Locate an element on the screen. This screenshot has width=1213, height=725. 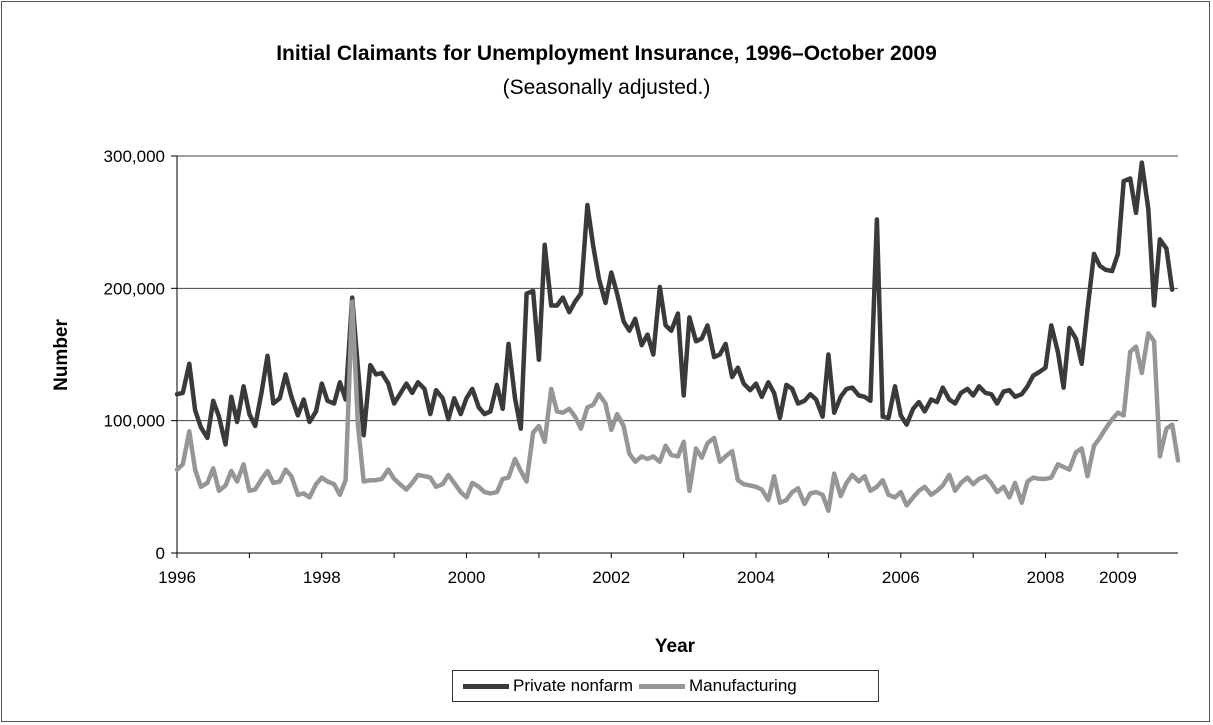
legend: Private nonfarm Manufacturing is located at coordinates (665, 686).